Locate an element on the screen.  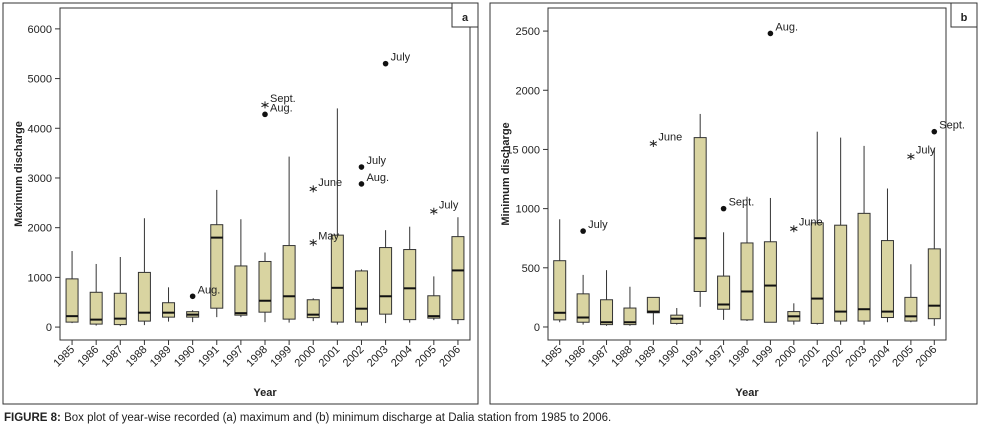
y-tick-label: 500 is located at coordinates (531, 269).